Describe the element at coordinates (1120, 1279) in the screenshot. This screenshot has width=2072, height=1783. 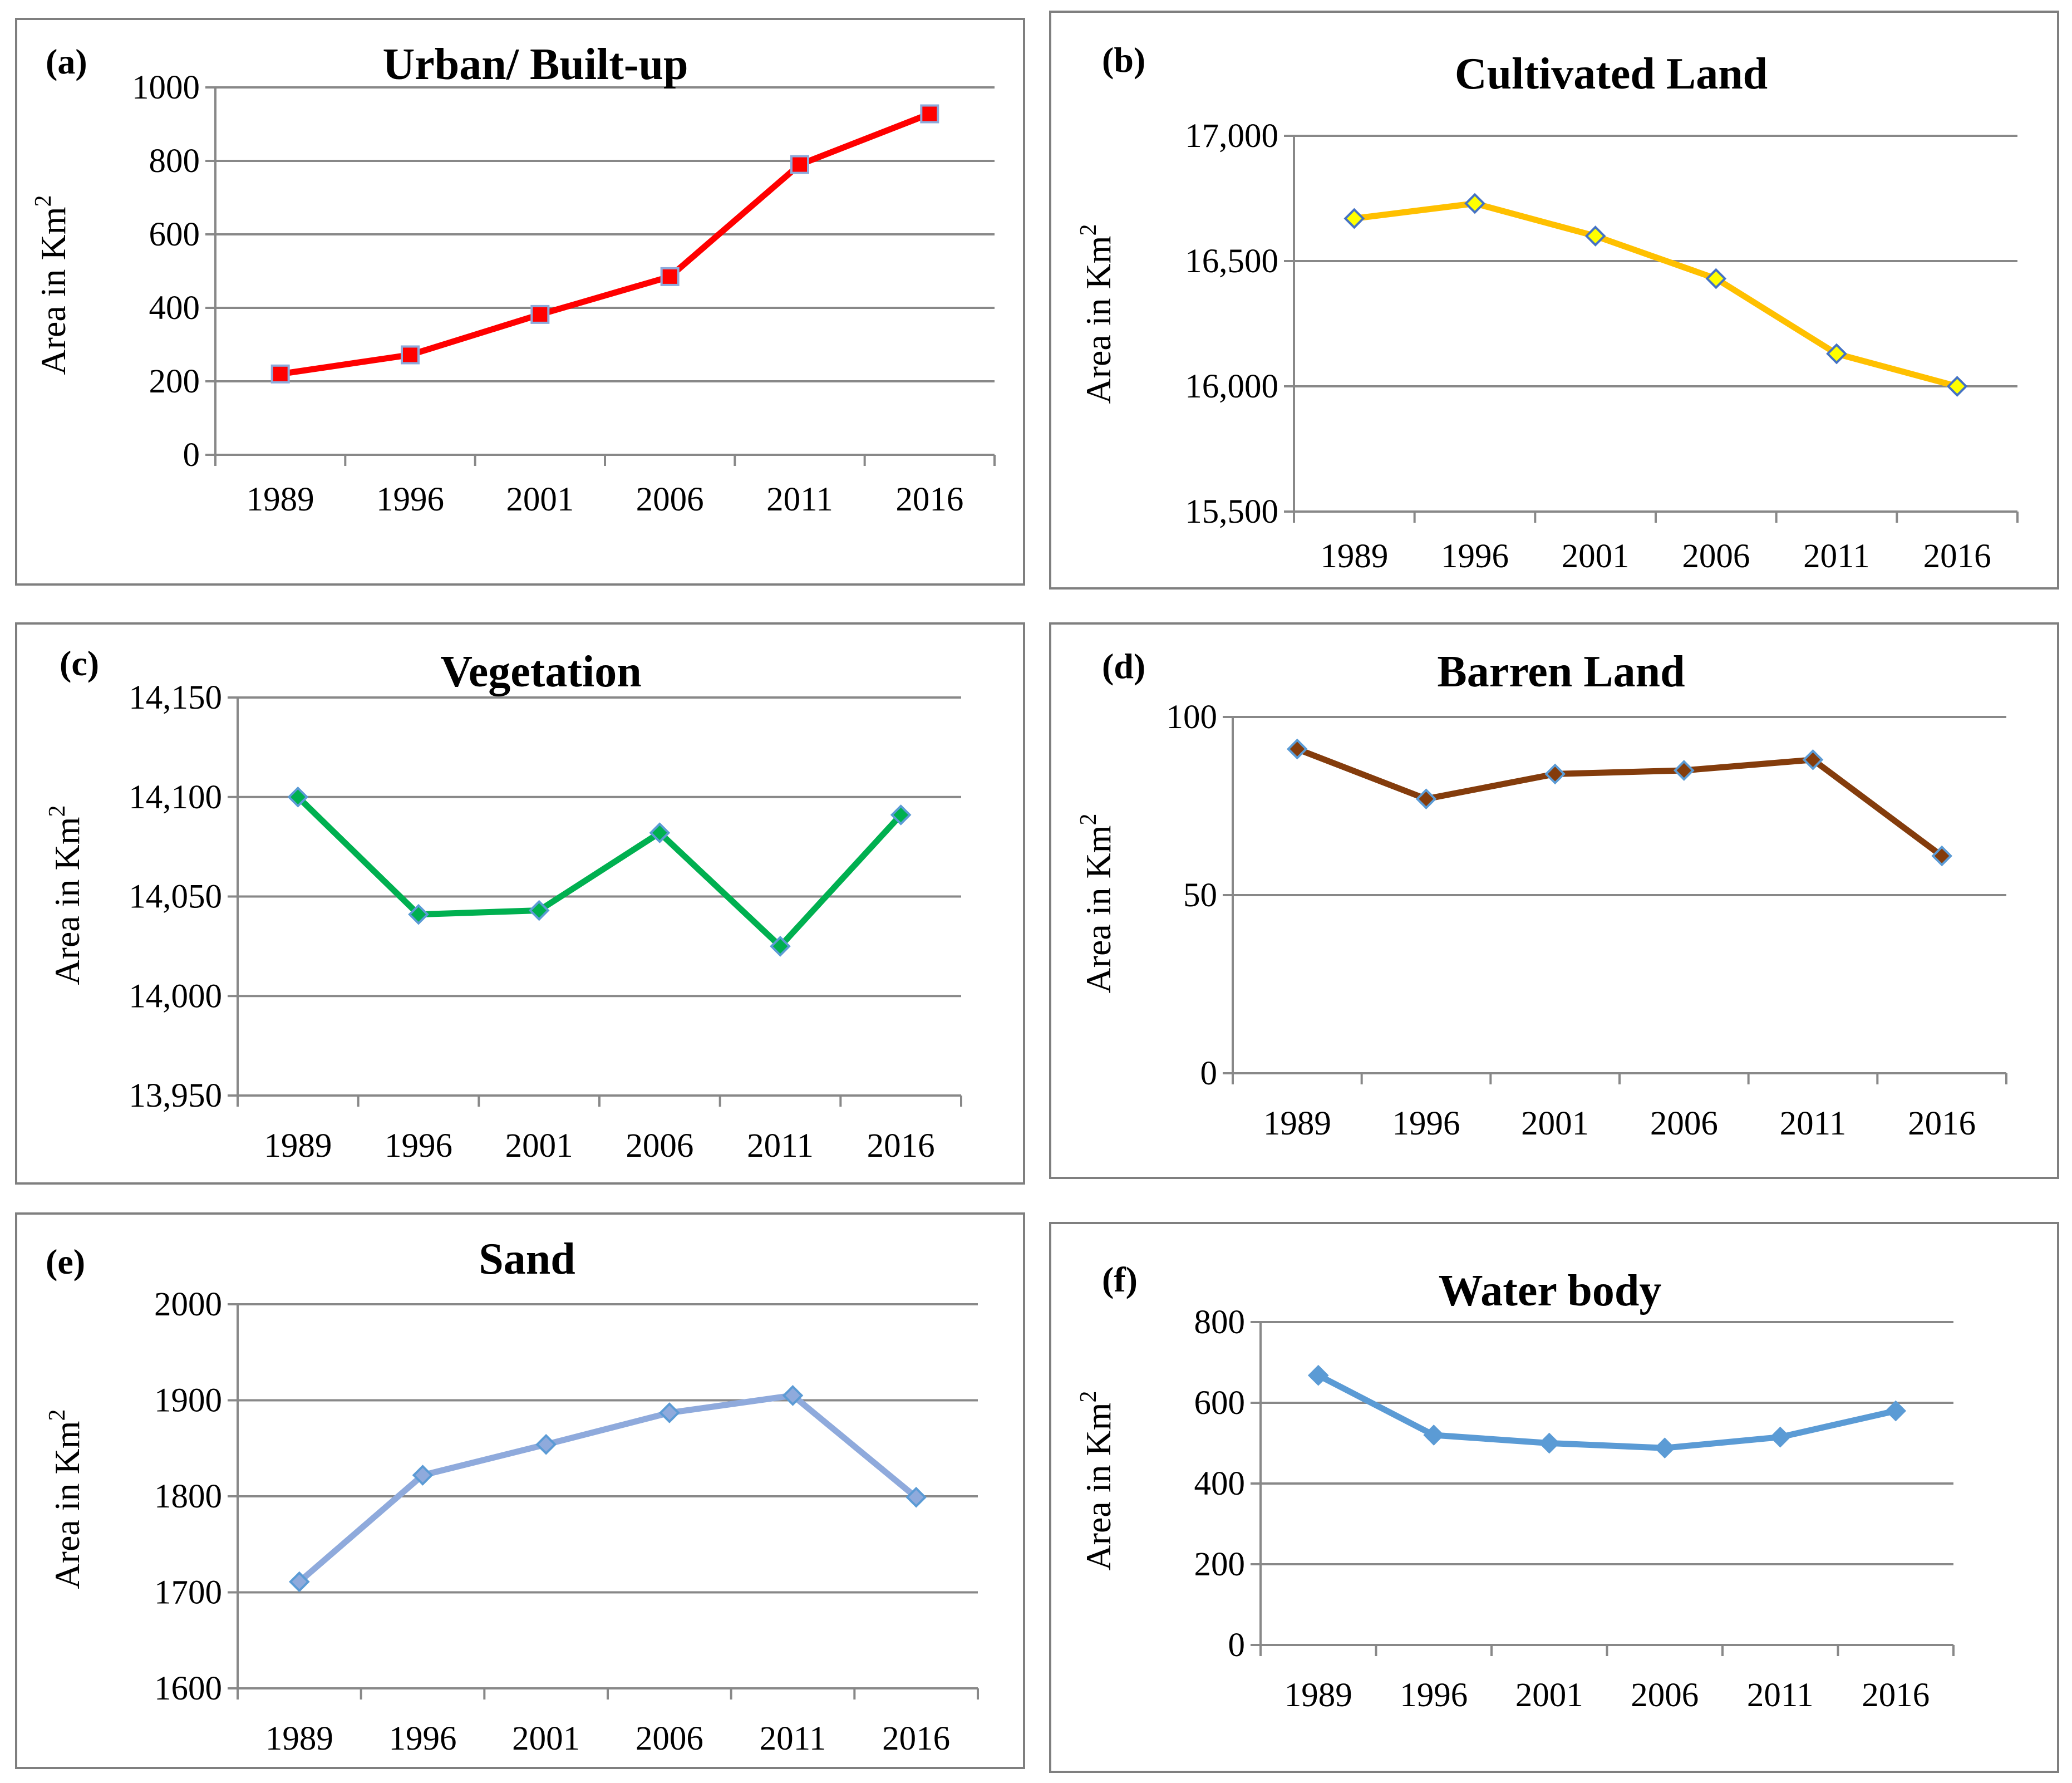
I see `panel-label: (f)` at that location.